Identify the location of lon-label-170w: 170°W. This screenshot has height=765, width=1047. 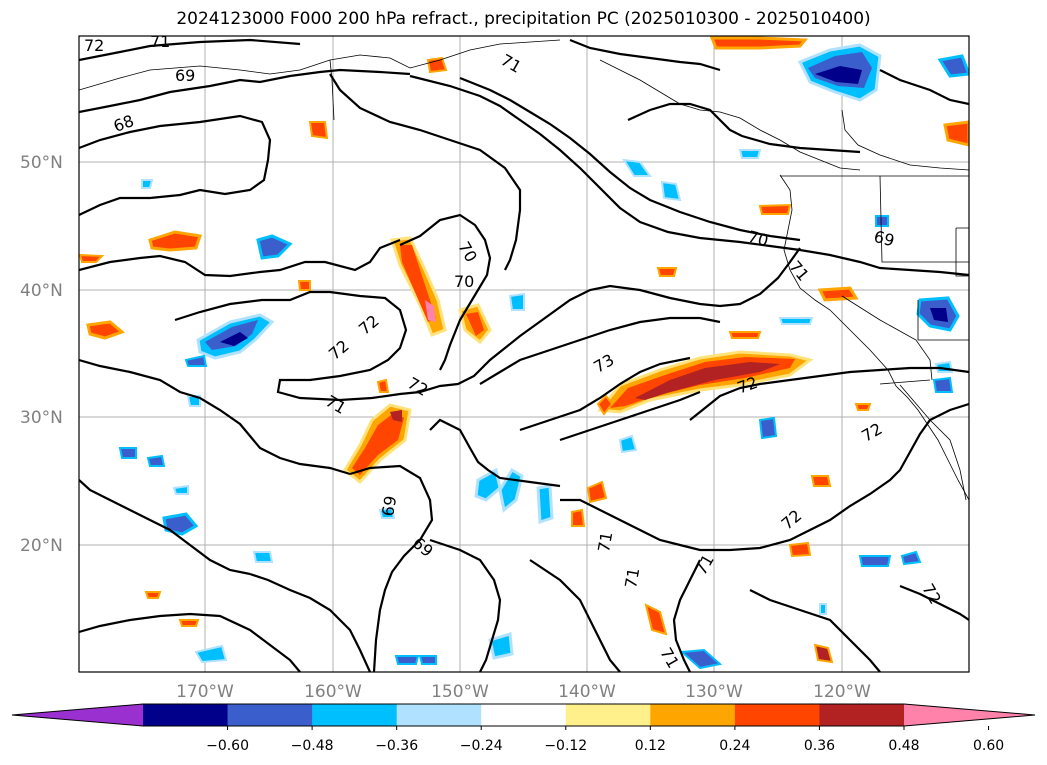
(205, 692).